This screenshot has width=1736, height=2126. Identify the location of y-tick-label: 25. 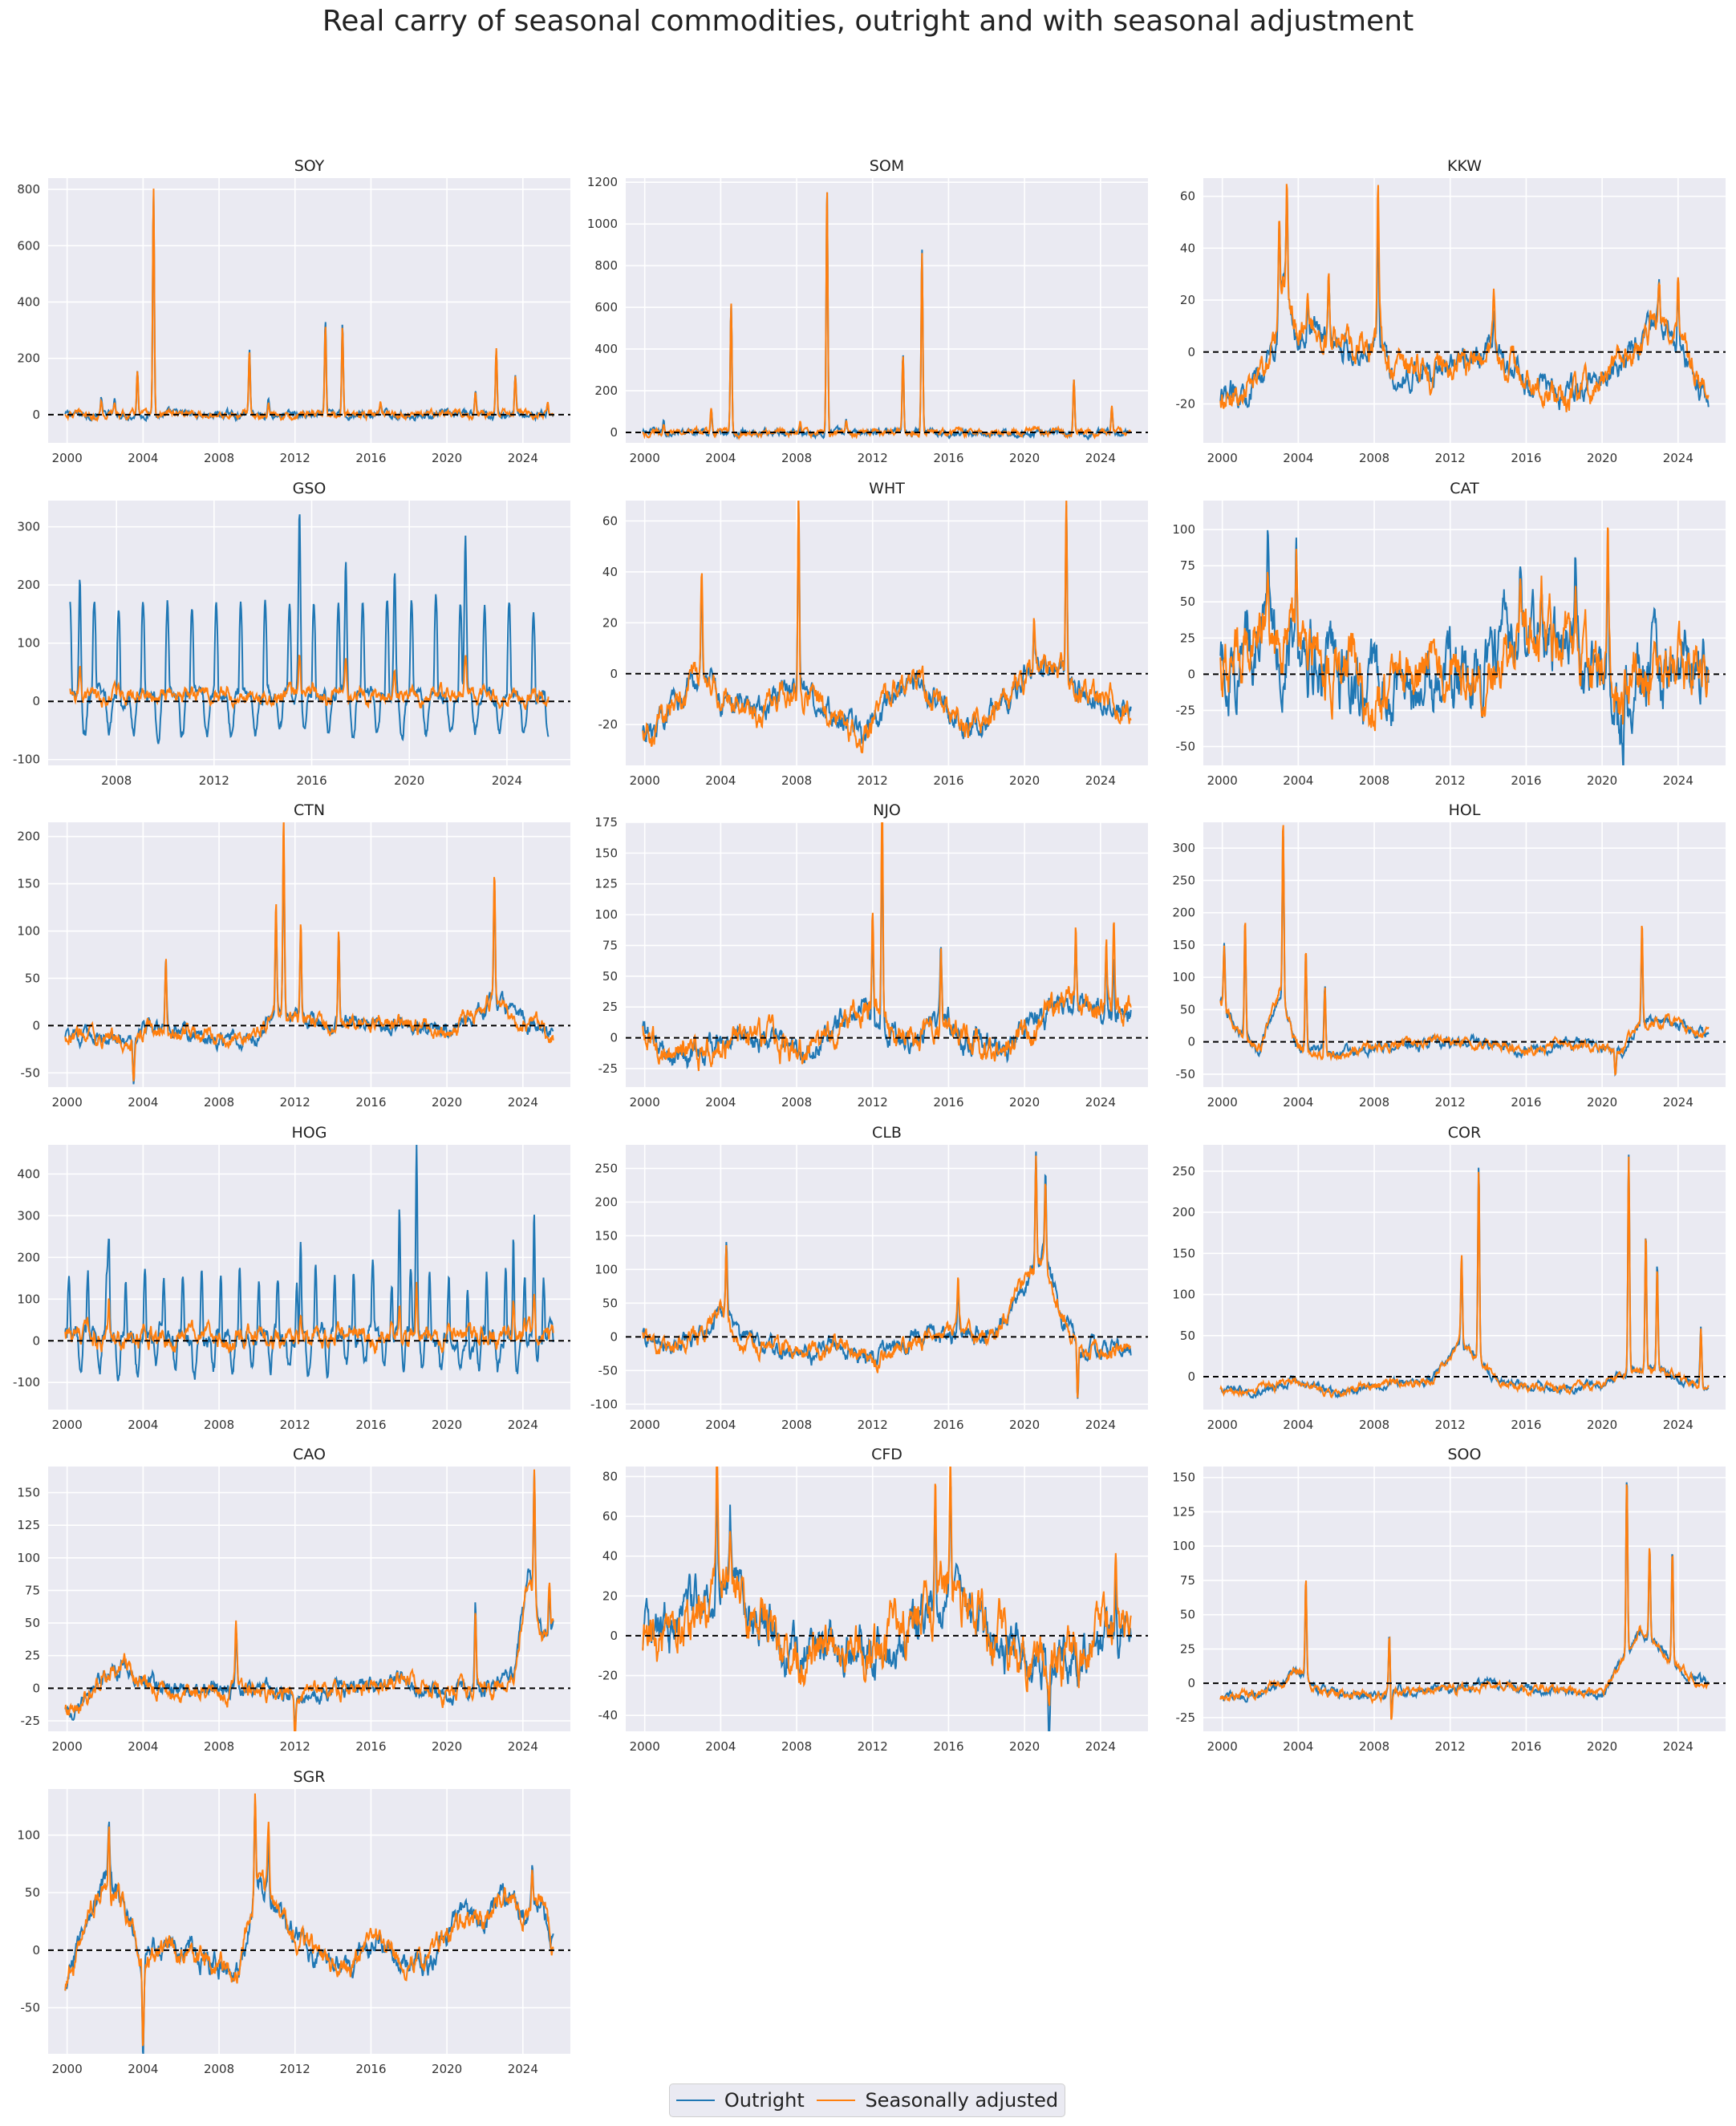
(610, 1007).